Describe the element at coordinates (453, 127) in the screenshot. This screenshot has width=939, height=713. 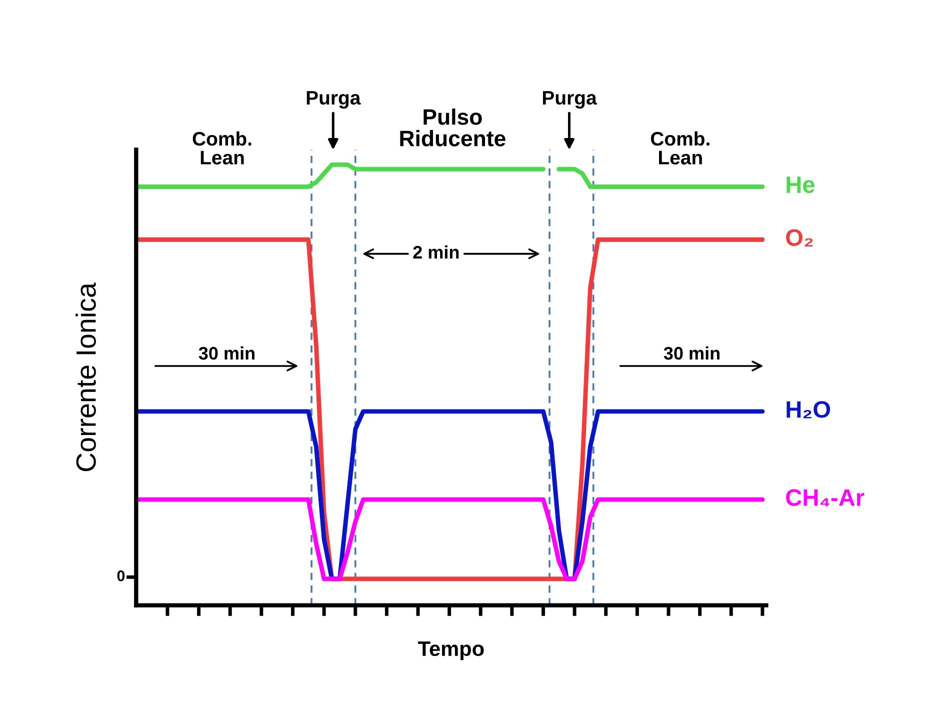
I see `text: Pulso Riducente` at that location.